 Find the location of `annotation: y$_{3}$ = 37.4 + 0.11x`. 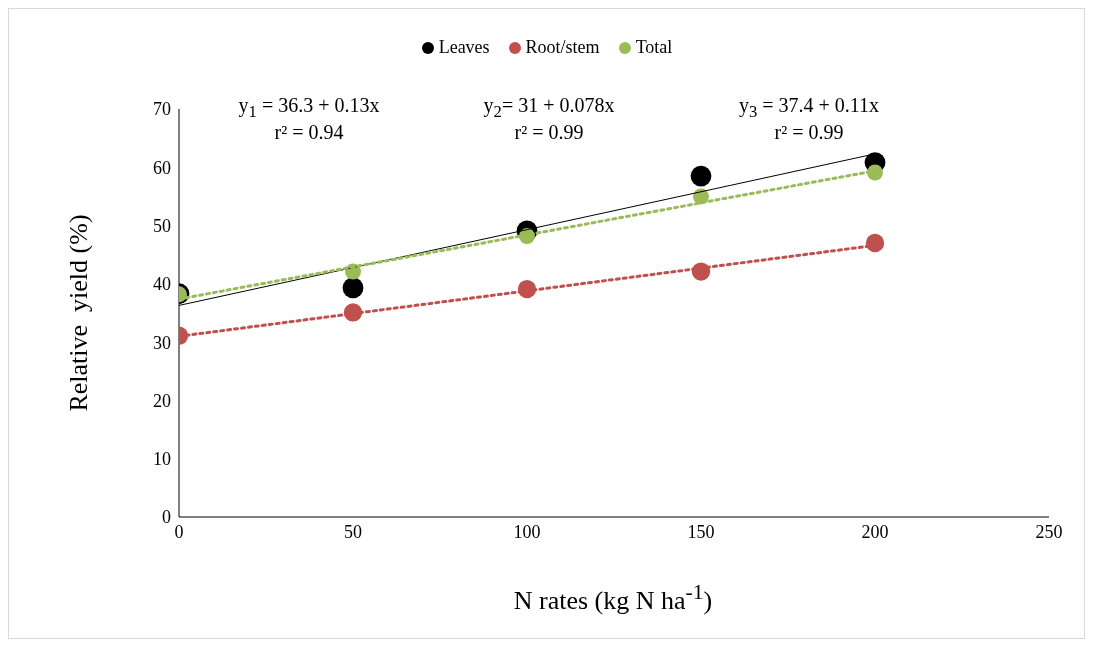

annotation: y$_{3}$ = 37.4 + 0.11x is located at coordinates (809, 108).